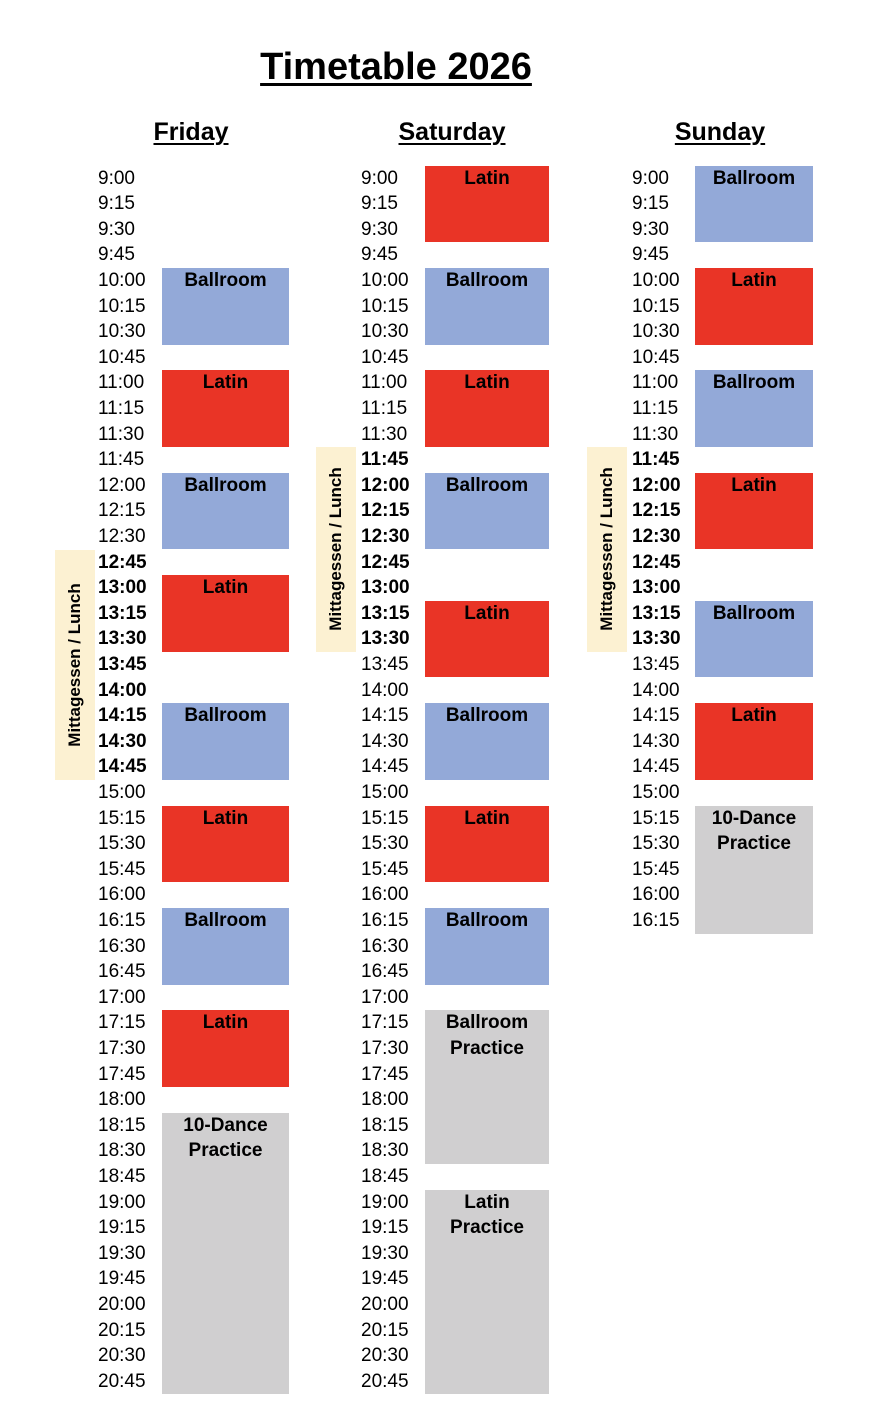 Image resolution: width=894 pixels, height=1426 pixels. Describe the element at coordinates (396, 67) in the screenshot. I see `page-title: Timetable 2026` at that location.